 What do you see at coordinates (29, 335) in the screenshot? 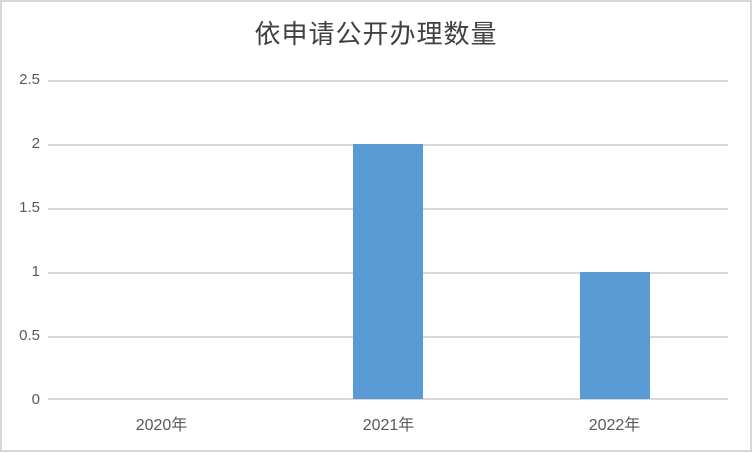
I see `y-tick-label: 0.5` at bounding box center [29, 335].